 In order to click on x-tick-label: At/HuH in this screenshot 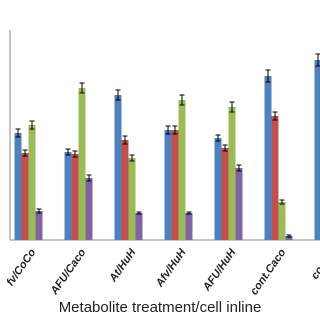, I will do `click(123, 265)`.